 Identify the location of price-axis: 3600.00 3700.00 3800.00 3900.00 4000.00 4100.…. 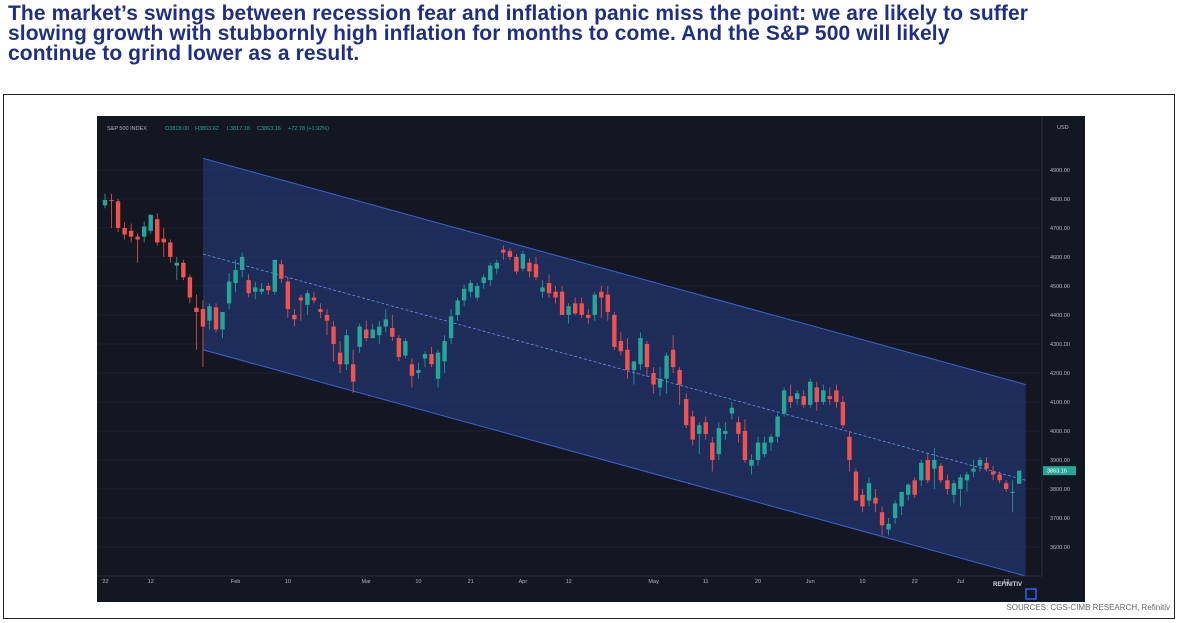
(1060, 359).